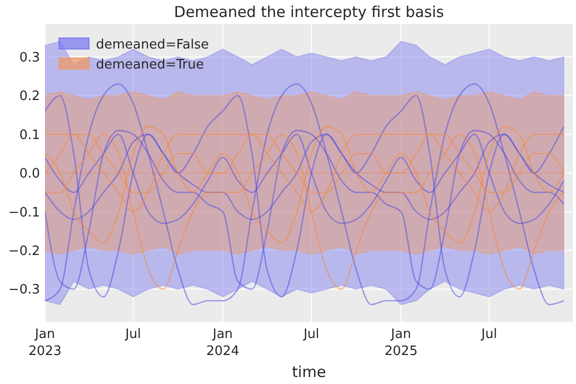  Describe the element at coordinates (24, 290) in the screenshot. I see `y-tick-label: −0.3` at that location.